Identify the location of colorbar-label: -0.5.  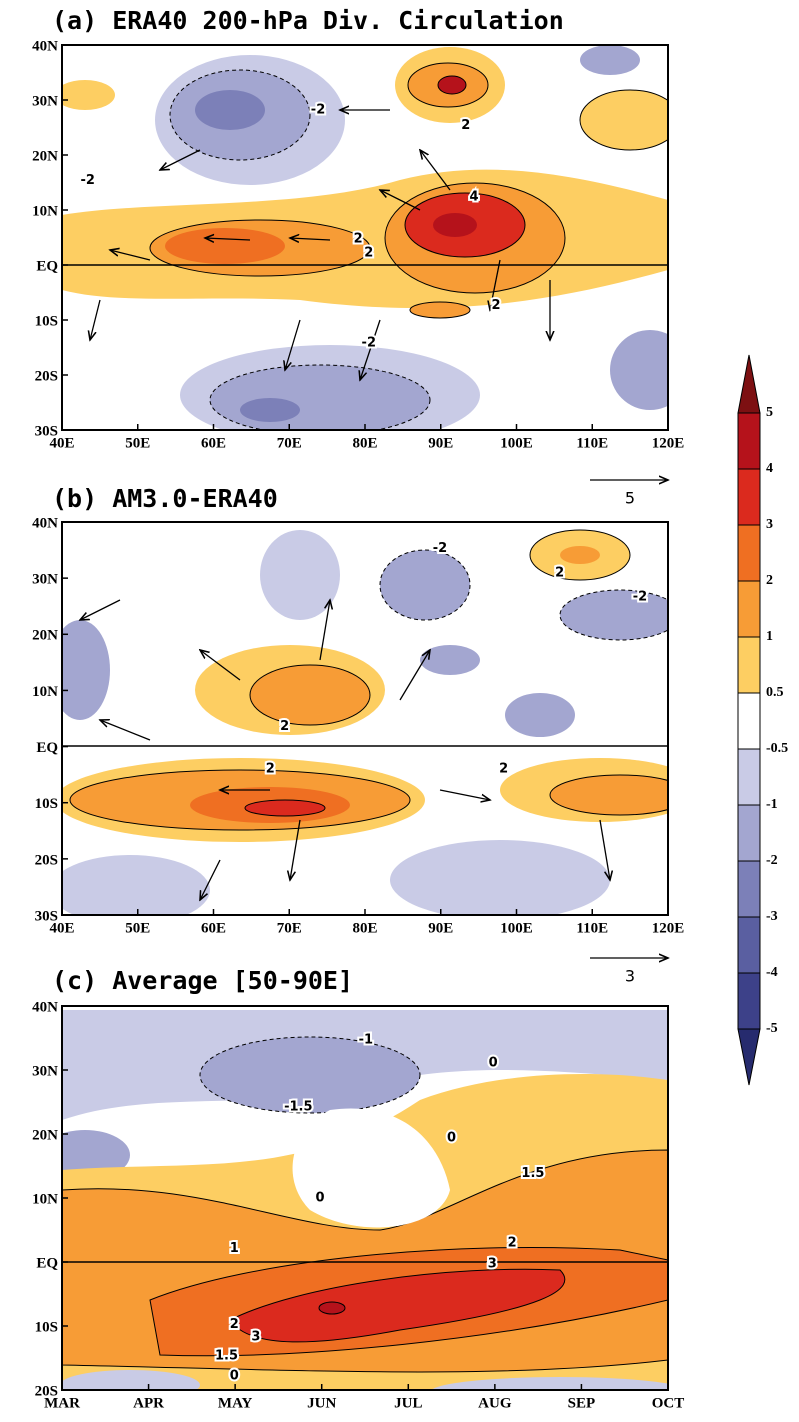
(777, 748).